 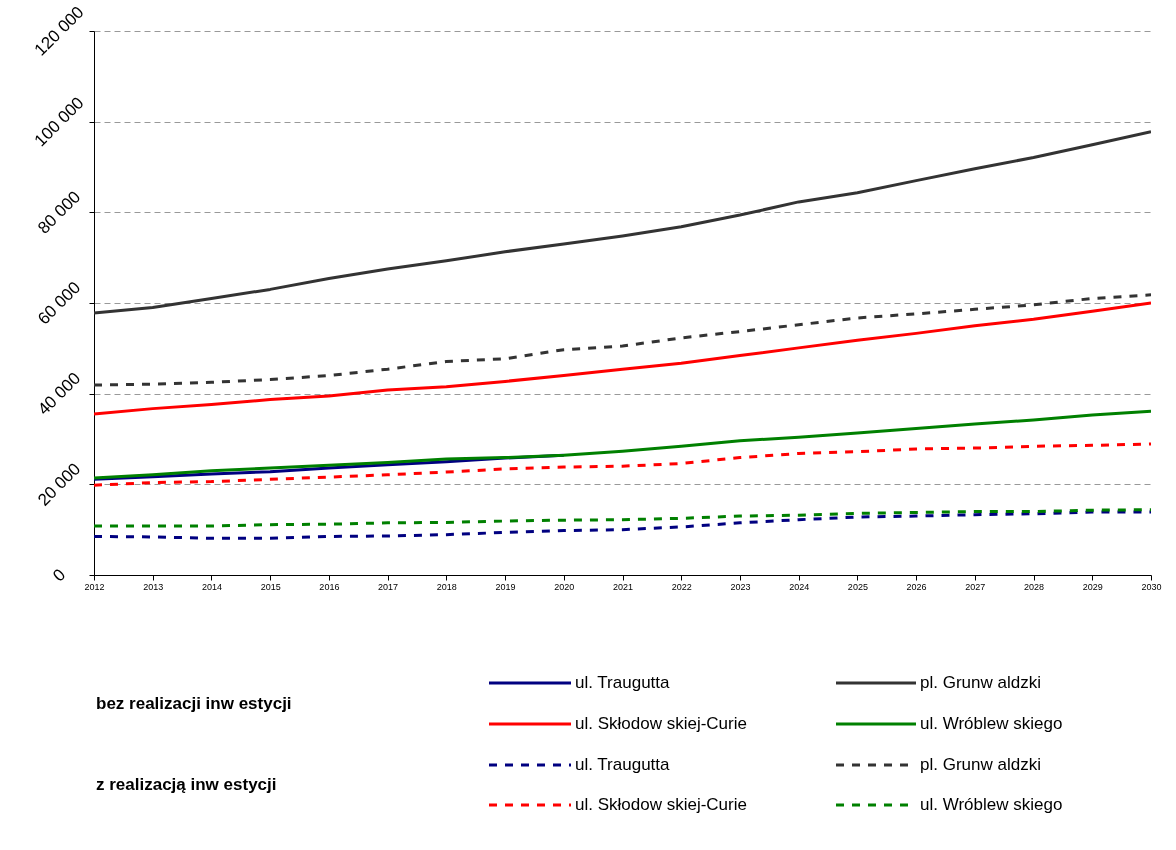 What do you see at coordinates (799, 586) in the screenshot?
I see `x-tick-label: 2024` at bounding box center [799, 586].